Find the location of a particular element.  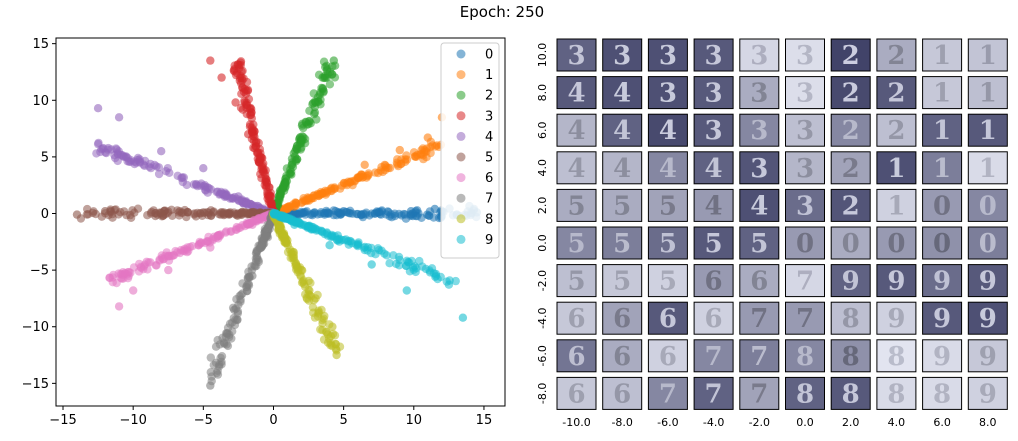

decoded-cell: 4 is located at coordinates (622, 93).